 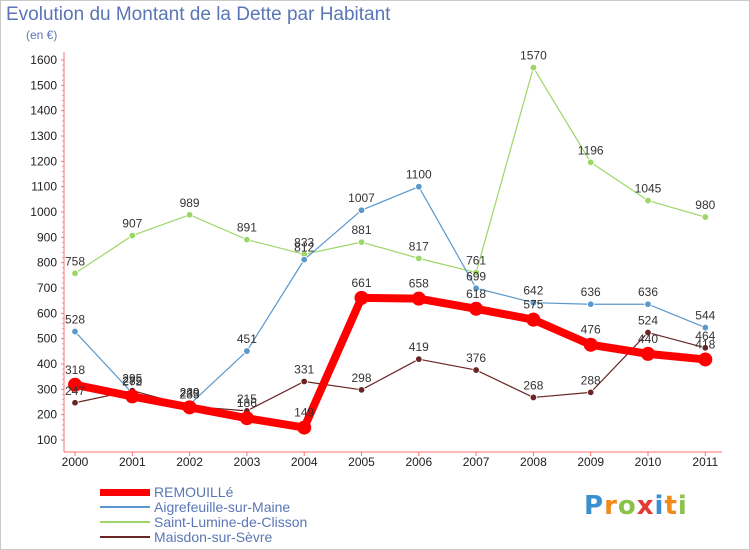 What do you see at coordinates (247, 399) in the screenshot?
I see `data-label: 215` at bounding box center [247, 399].